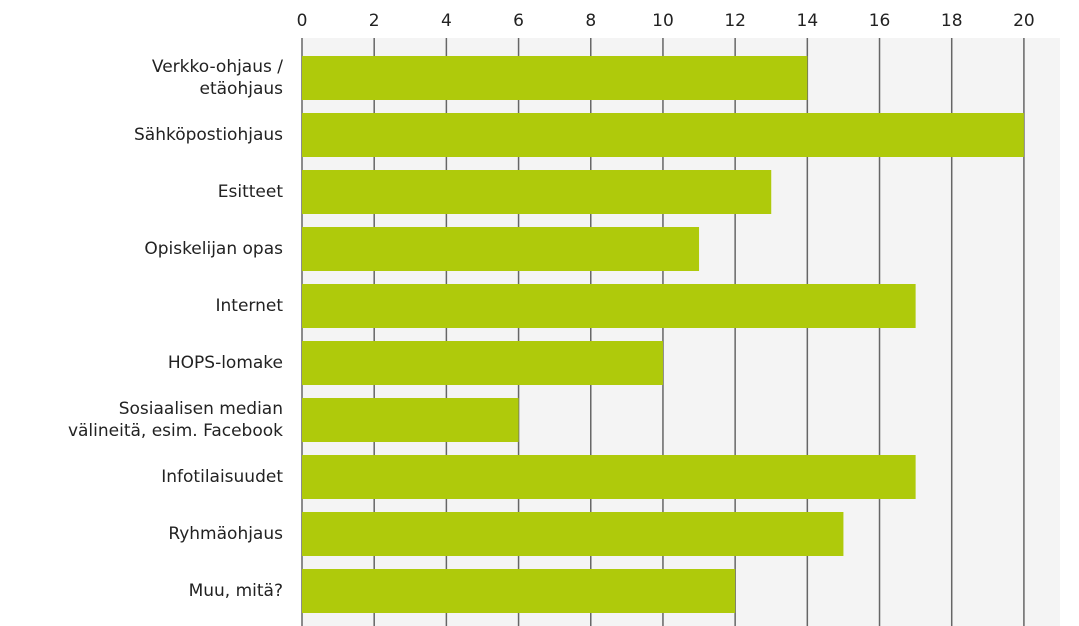 The width and height of the screenshot is (1079, 626). What do you see at coordinates (663, 21) in the screenshot?
I see `x-tick-label: 10` at bounding box center [663, 21].